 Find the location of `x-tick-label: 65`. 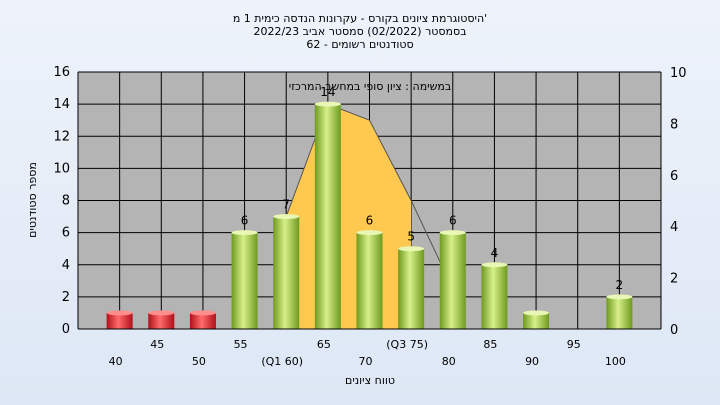

x-tick-label: 65 is located at coordinates (324, 344).